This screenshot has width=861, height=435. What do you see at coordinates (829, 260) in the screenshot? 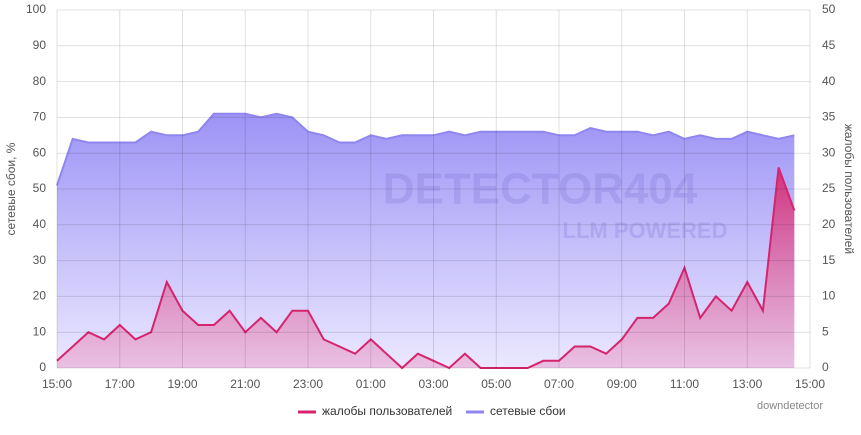
I see `y2-tick-label: 15` at bounding box center [829, 260].